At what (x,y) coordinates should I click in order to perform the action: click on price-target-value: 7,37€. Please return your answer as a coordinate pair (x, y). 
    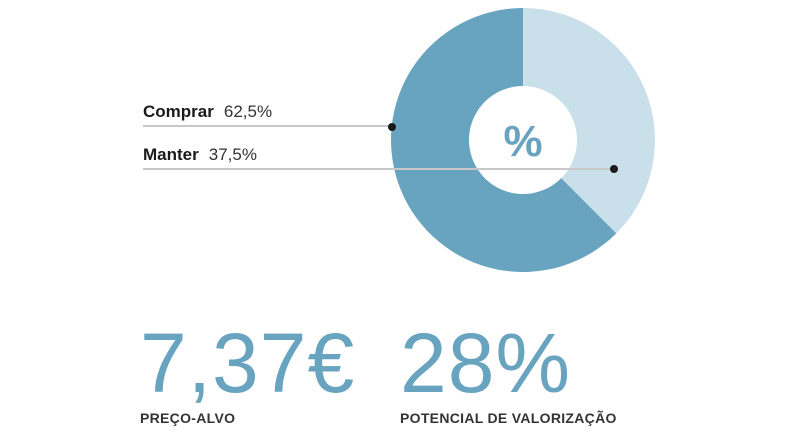
    Looking at the image, I should click on (248, 363).